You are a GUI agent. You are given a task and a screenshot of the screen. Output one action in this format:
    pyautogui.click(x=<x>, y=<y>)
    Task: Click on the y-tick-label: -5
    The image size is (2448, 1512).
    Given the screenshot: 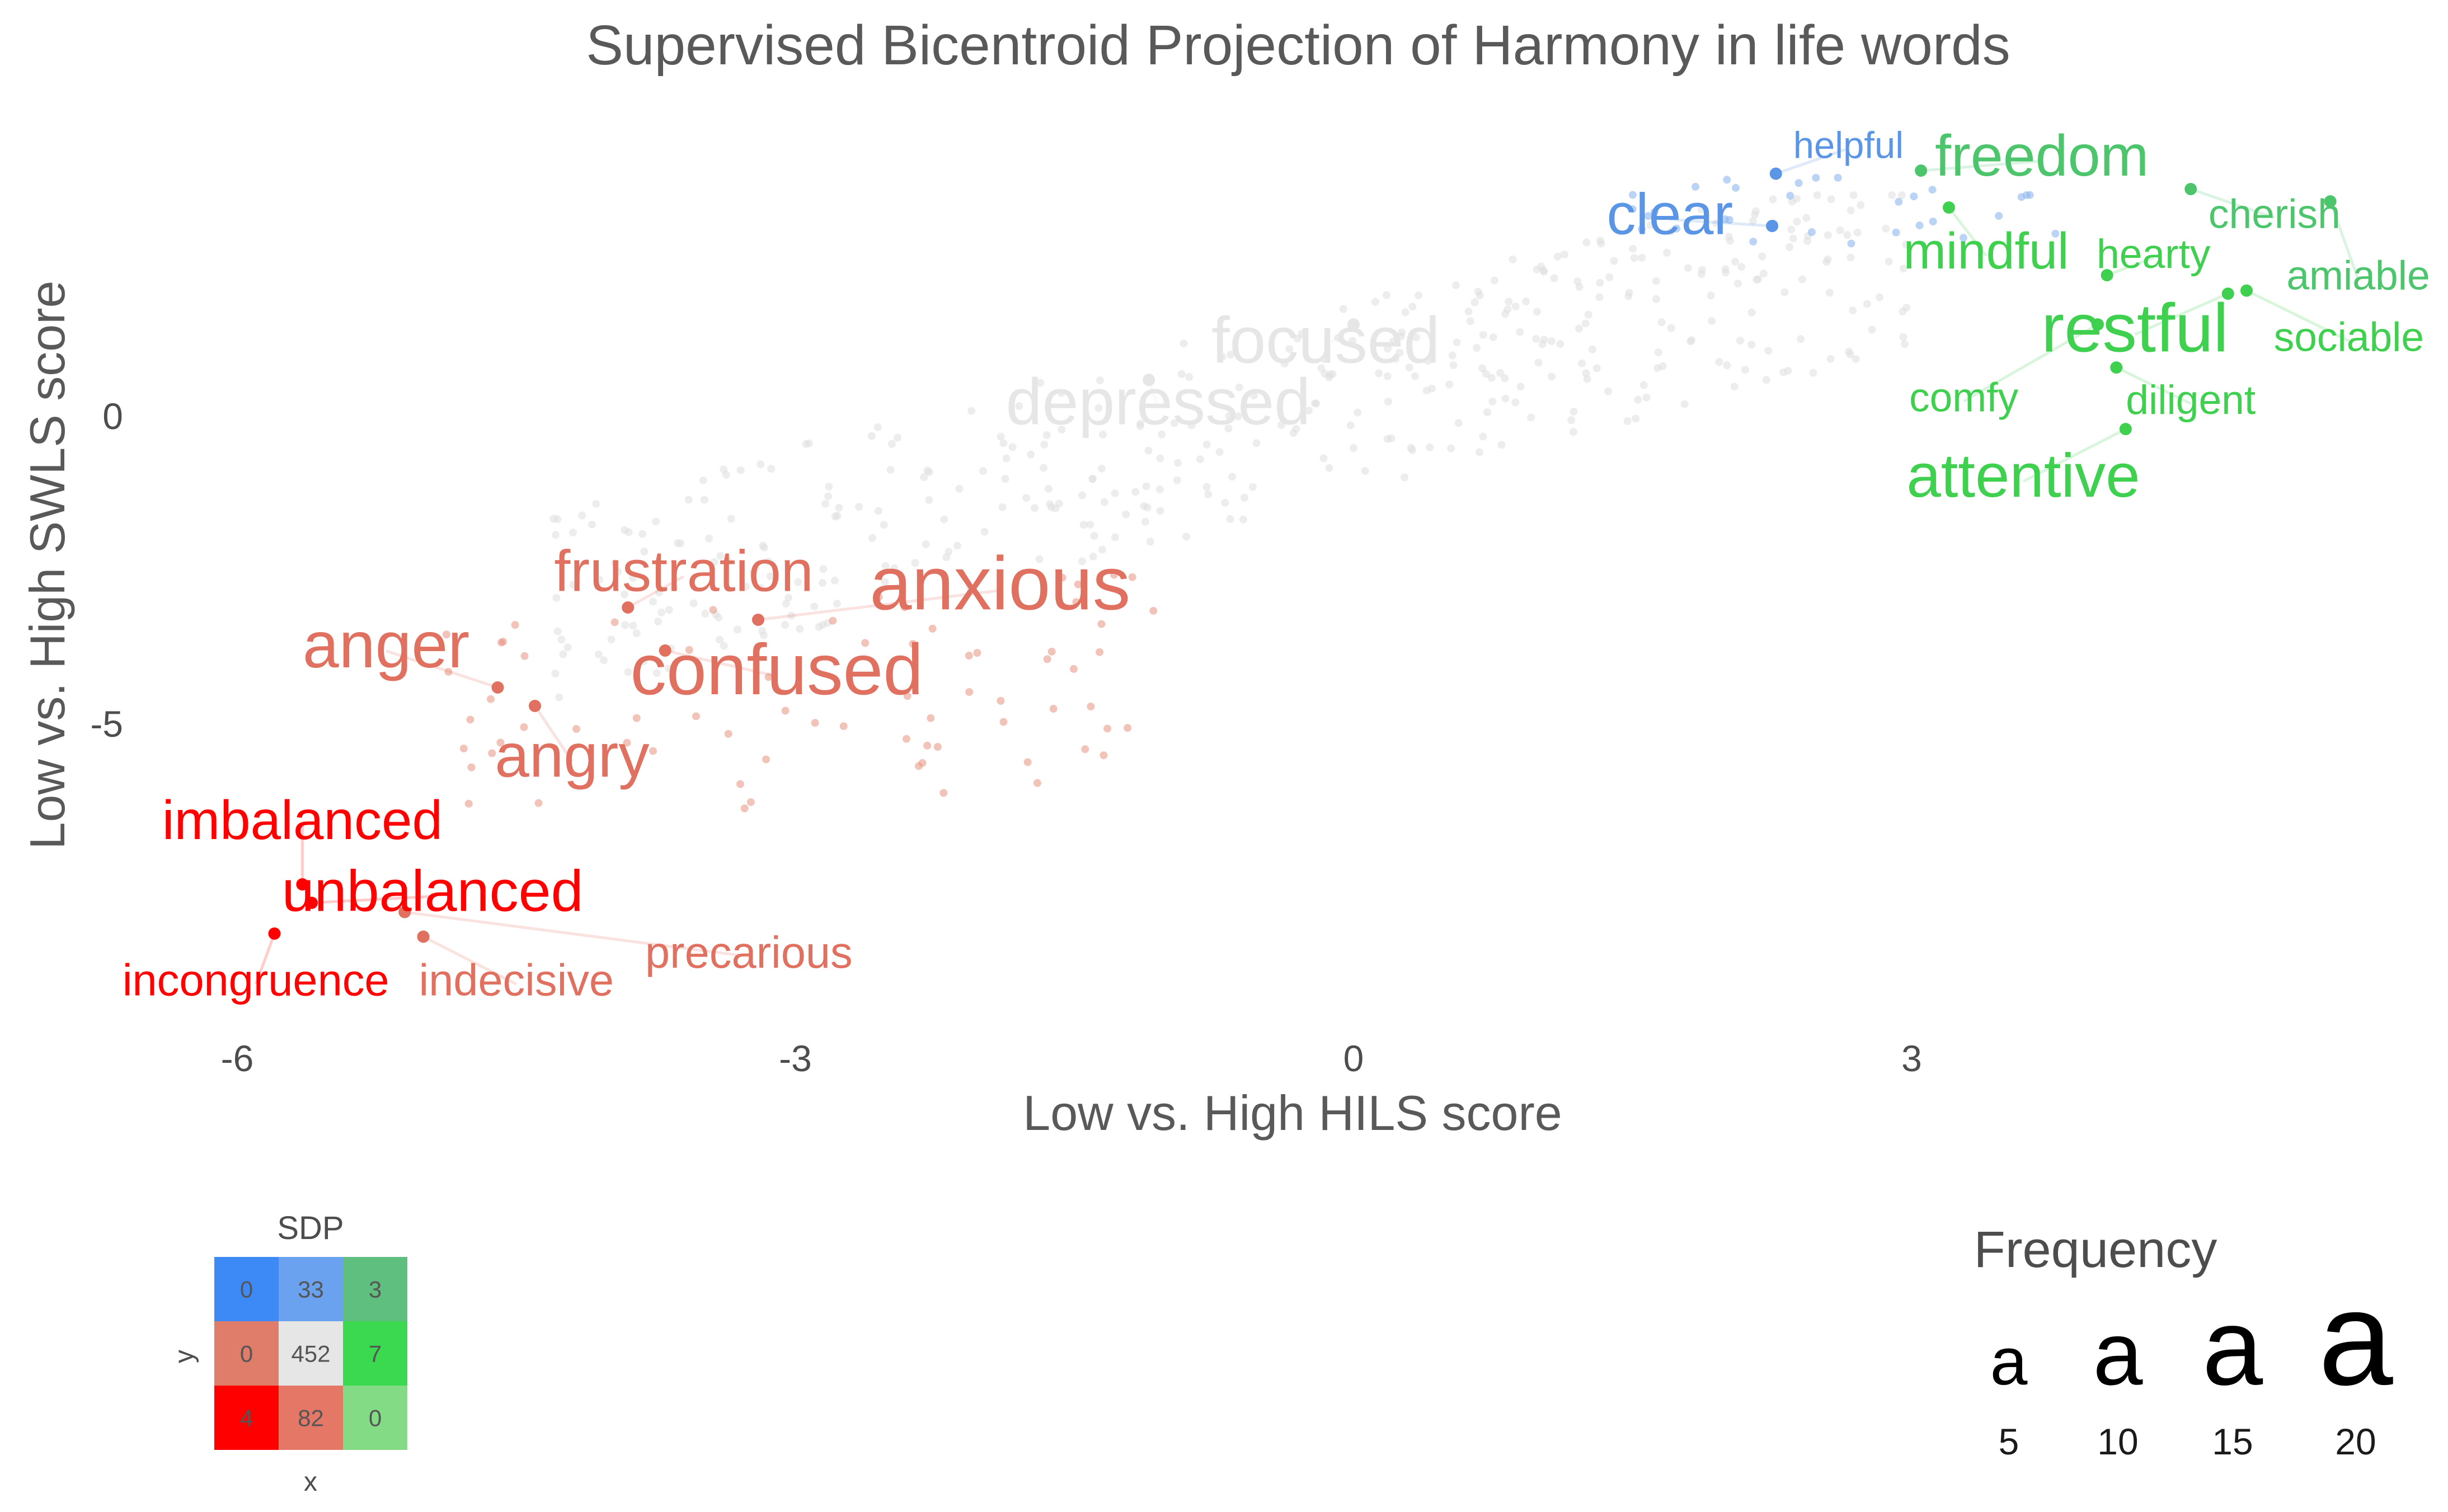 What is the action you would take?
    pyautogui.click(x=106, y=724)
    